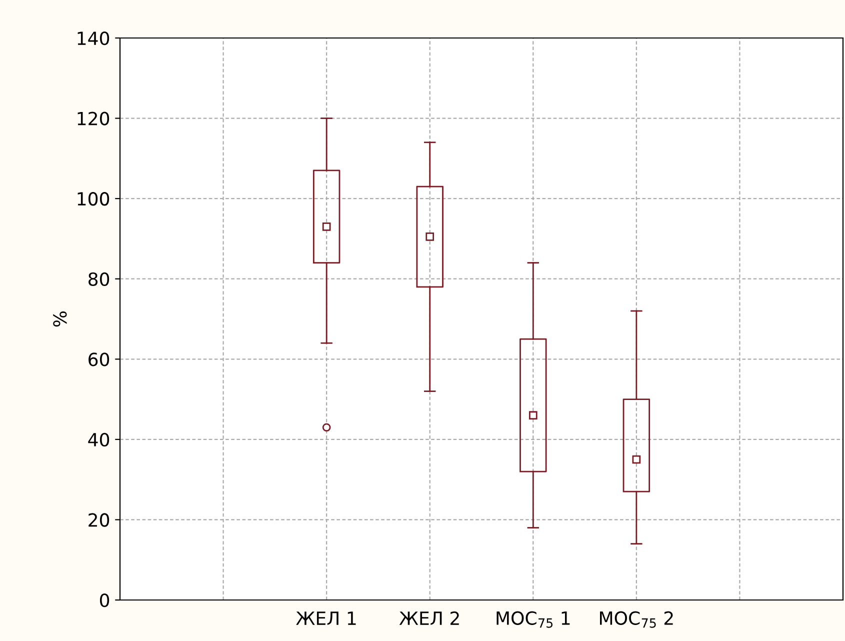  What do you see at coordinates (94, 119) in the screenshot?
I see `y-tick-label: 120` at bounding box center [94, 119].